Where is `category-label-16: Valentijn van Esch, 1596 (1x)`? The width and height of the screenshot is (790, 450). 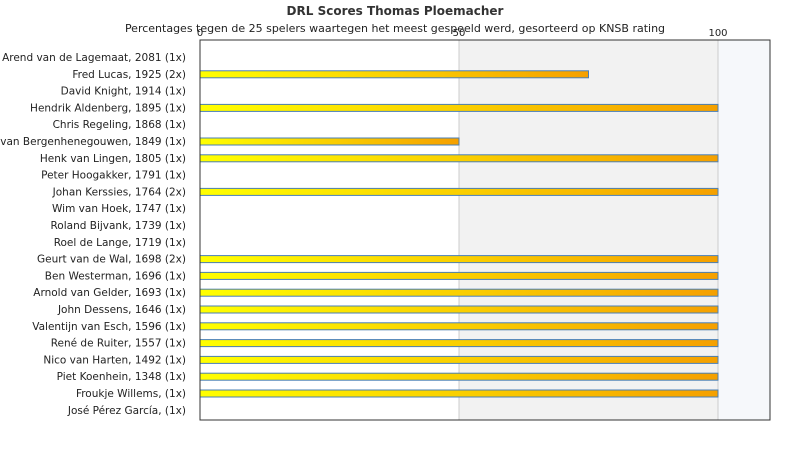
category-label-16: Valentijn van Esch, 1596 (1x) is located at coordinates (109, 327).